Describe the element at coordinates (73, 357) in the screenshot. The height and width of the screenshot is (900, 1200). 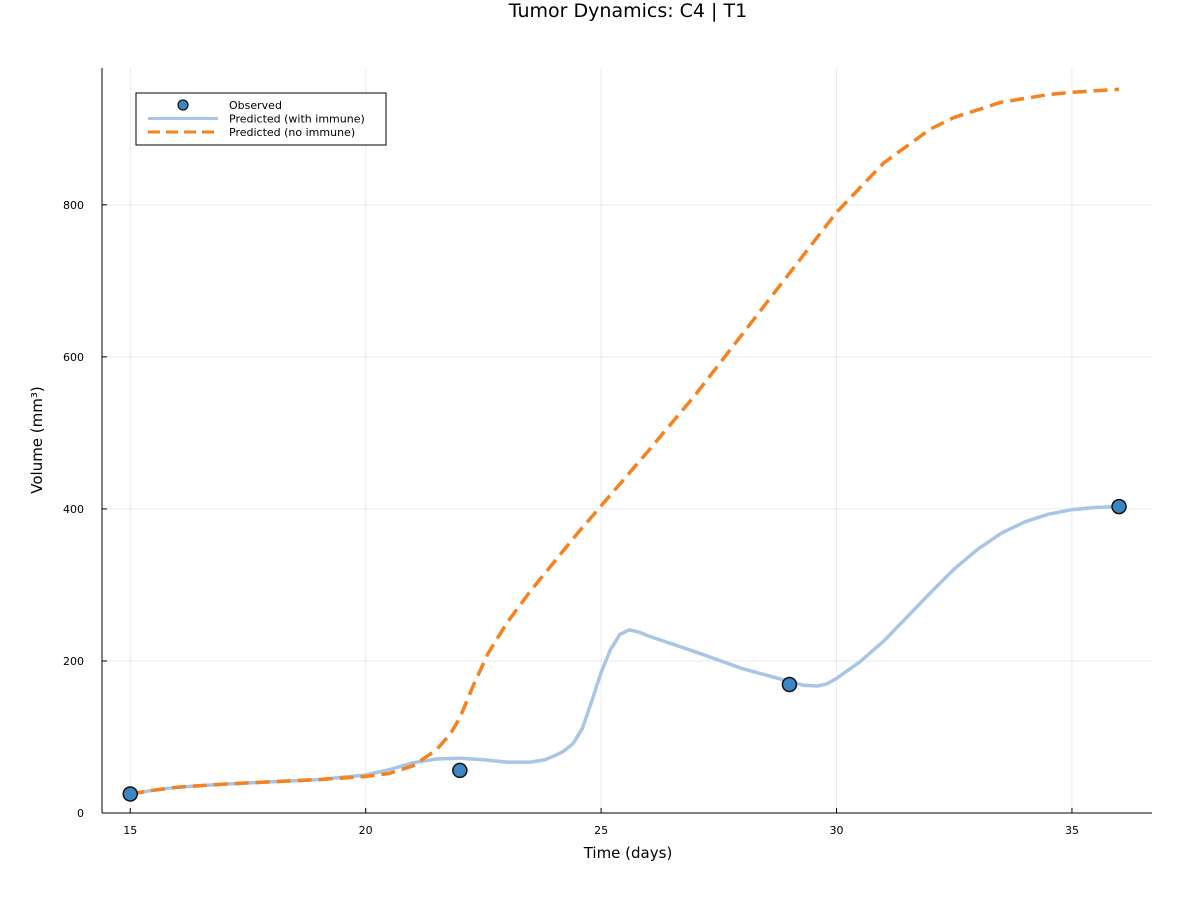
I see `y-tick-label: 600` at that location.